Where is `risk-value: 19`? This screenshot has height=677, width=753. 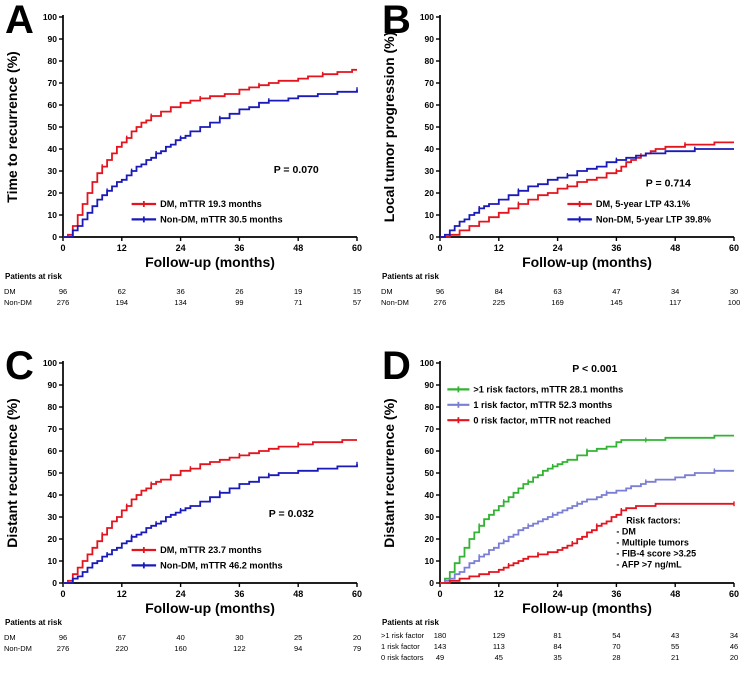
risk-value: 19 is located at coordinates (298, 291).